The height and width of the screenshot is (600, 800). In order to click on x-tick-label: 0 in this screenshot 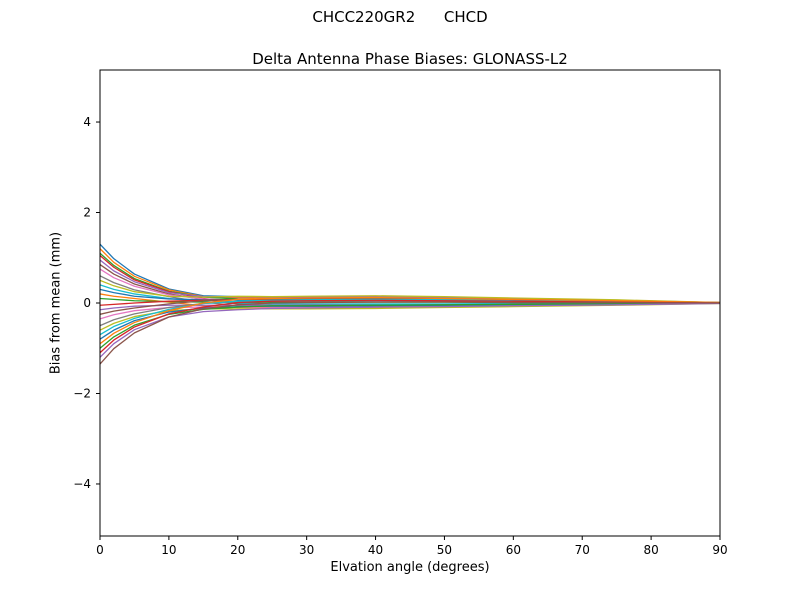, I will do `click(100, 550)`.